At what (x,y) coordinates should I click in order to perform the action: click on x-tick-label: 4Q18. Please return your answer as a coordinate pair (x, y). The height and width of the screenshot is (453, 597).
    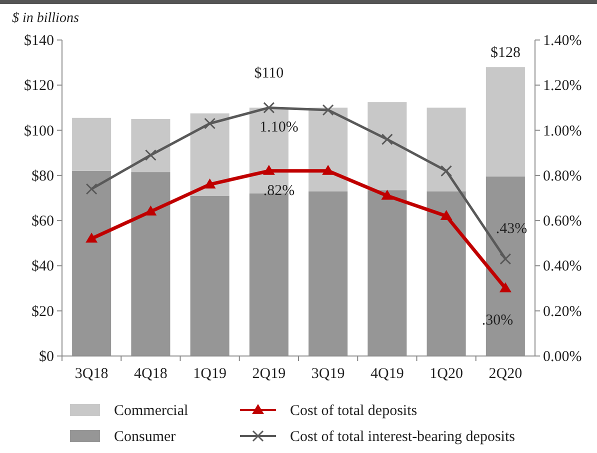
    Looking at the image, I should click on (151, 374).